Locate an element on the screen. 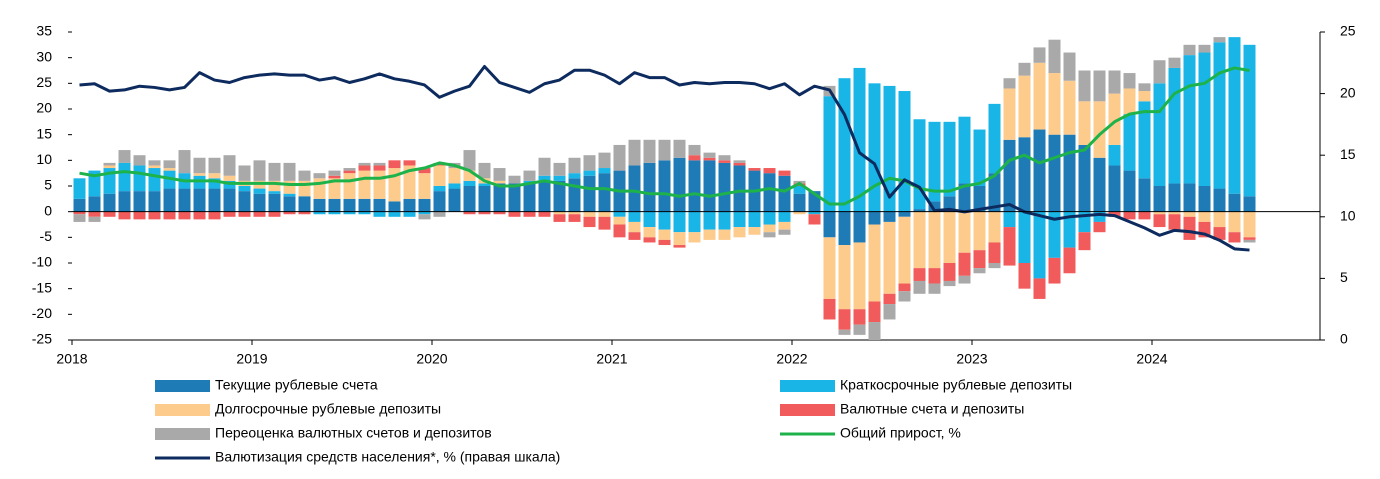  y2-tick-label: 15 is located at coordinates (1348, 154).